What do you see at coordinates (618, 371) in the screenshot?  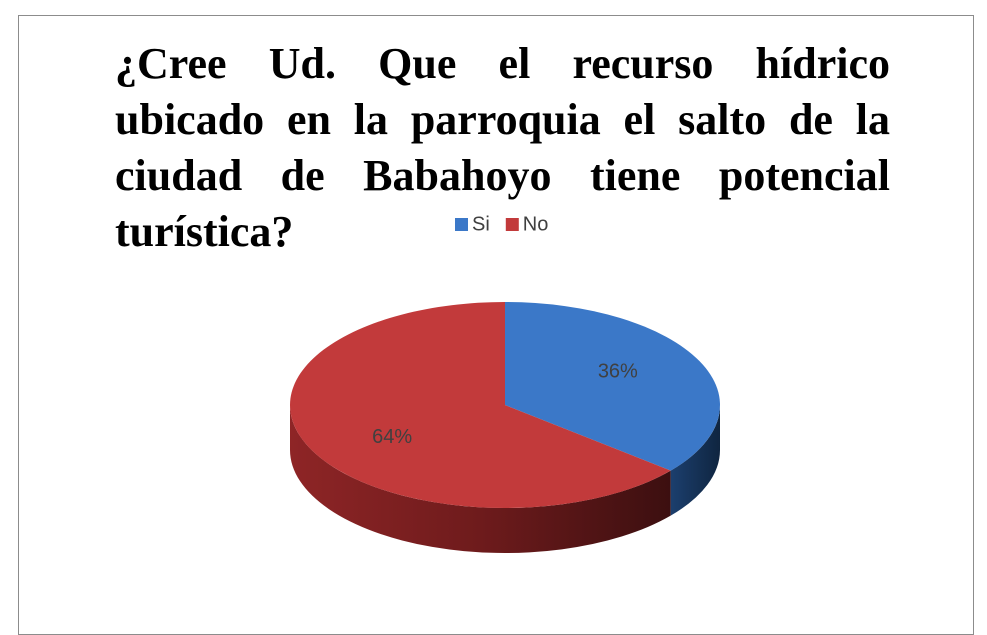 I see `data-label: 36%` at bounding box center [618, 371].